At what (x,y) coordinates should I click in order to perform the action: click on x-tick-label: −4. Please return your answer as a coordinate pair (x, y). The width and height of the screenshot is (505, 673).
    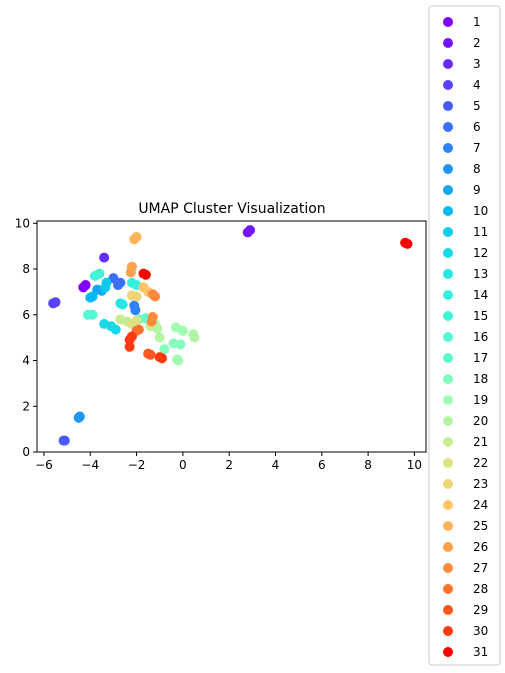
    Looking at the image, I should click on (90, 465).